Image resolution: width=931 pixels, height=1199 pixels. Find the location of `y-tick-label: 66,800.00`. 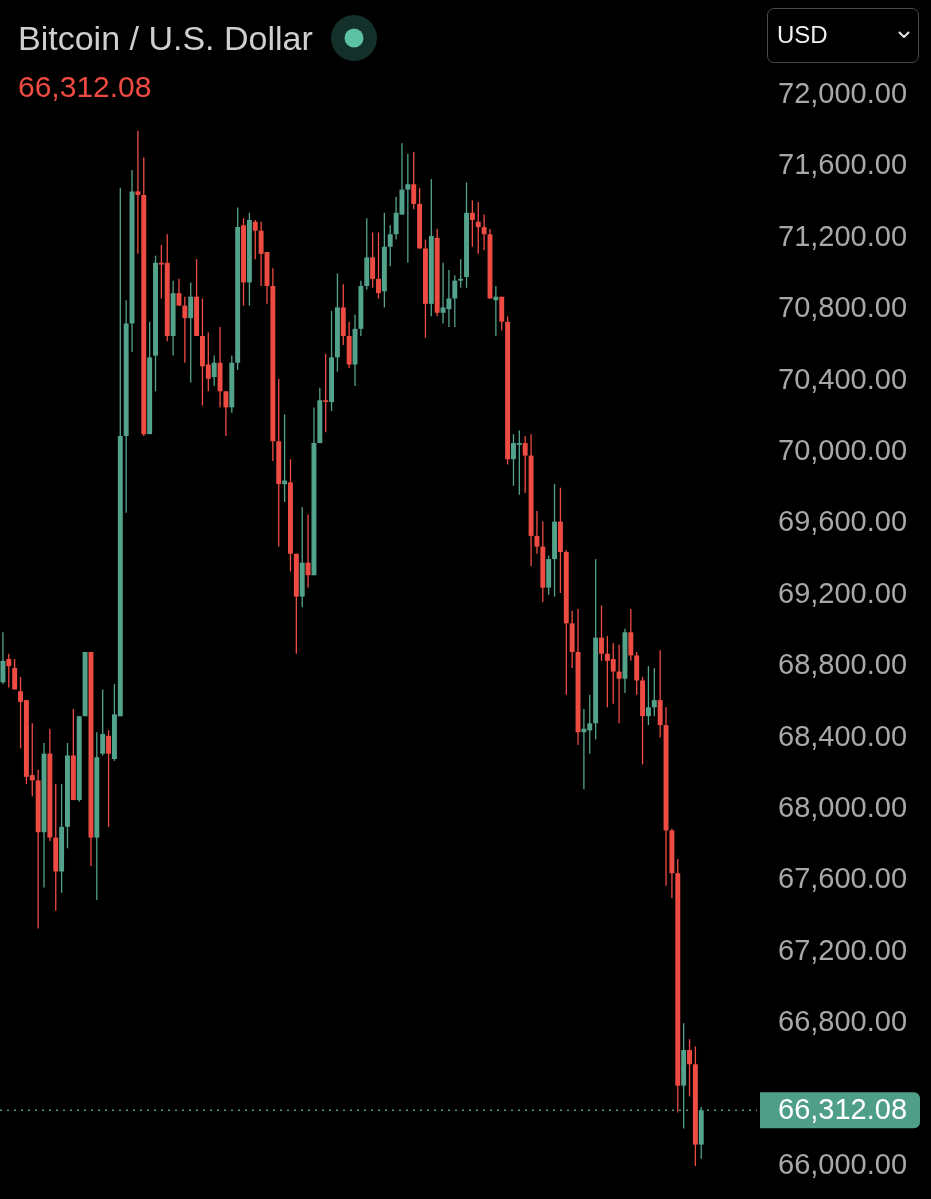

y-tick-label: 66,800.00 is located at coordinates (843, 1021).